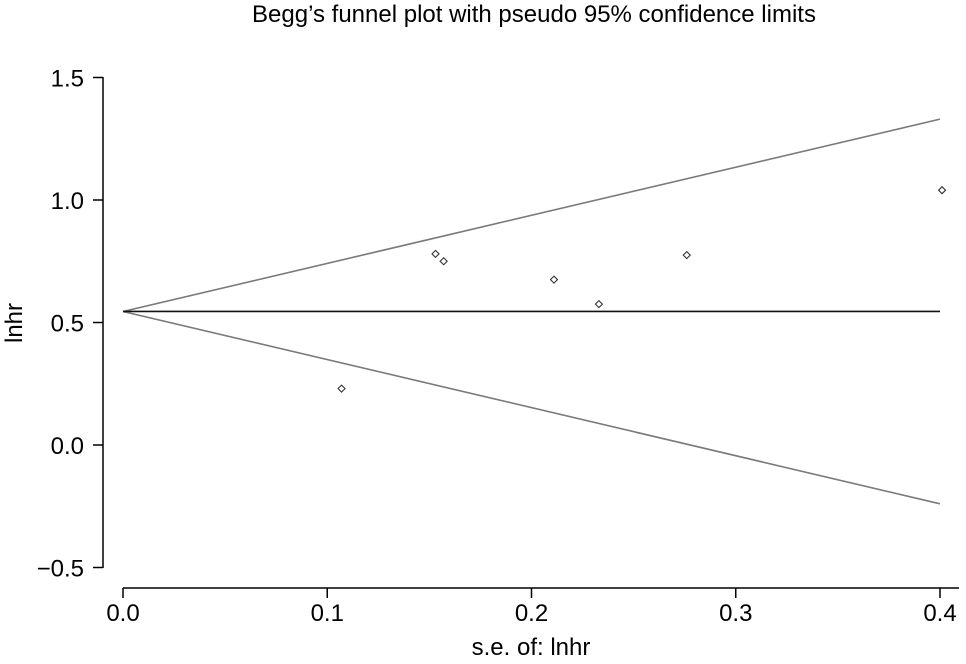 This screenshot has height=664, width=966. What do you see at coordinates (735, 613) in the screenshot?
I see `x-tick-label: 0.3` at bounding box center [735, 613].